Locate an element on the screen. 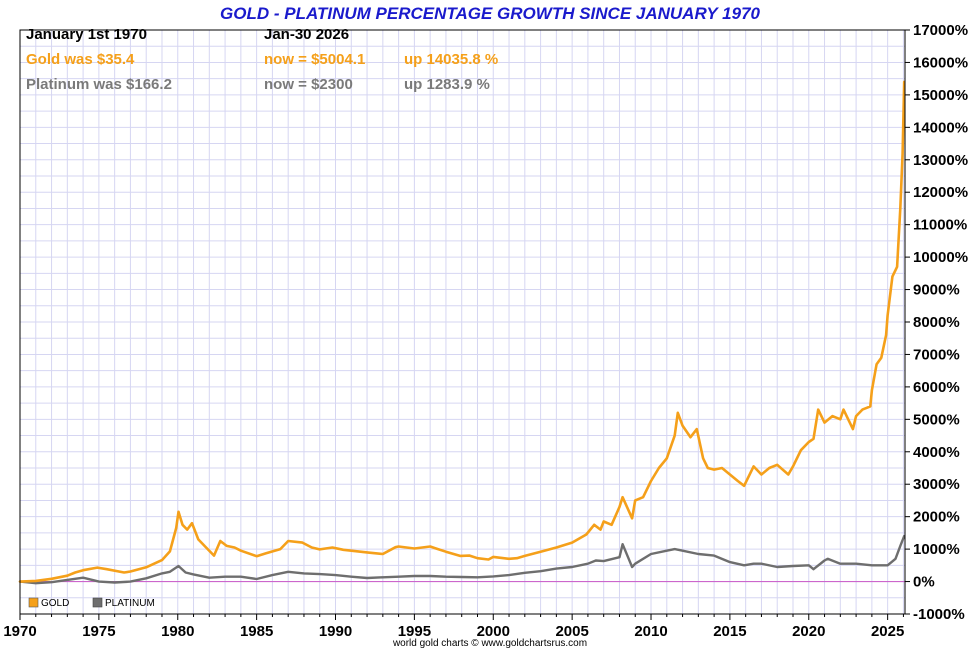  y-tick-label: 12000% is located at coordinates (940, 192).